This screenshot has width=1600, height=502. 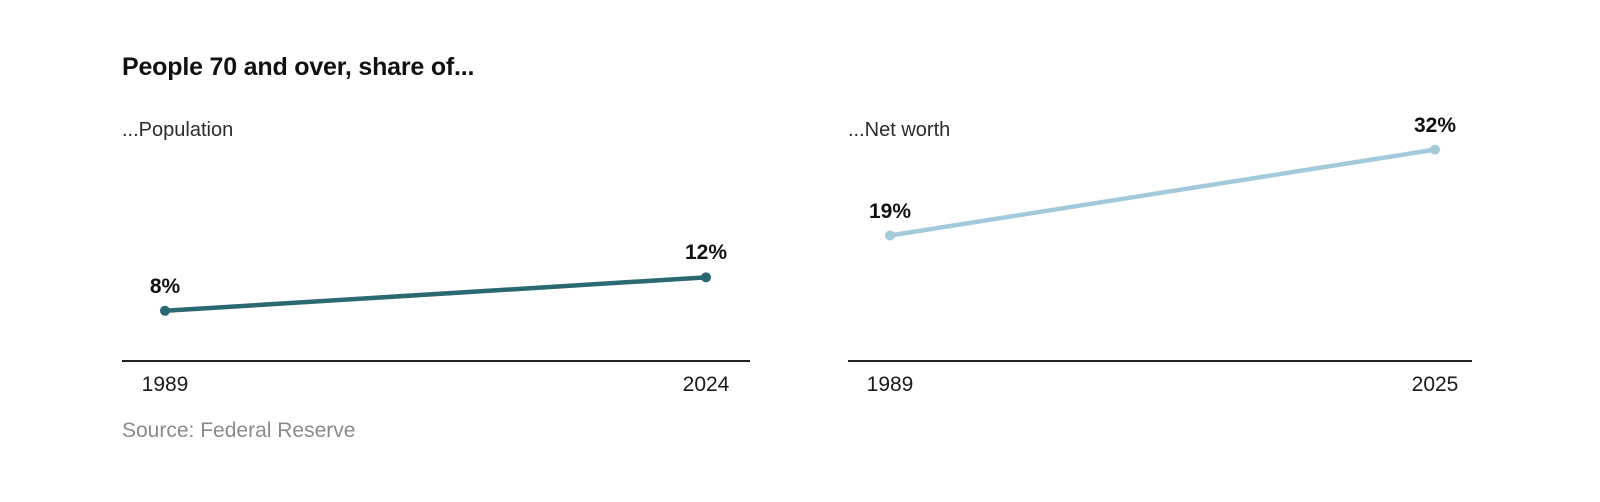 What do you see at coordinates (890, 211) in the screenshot?
I see `data-point-label: 19%` at bounding box center [890, 211].